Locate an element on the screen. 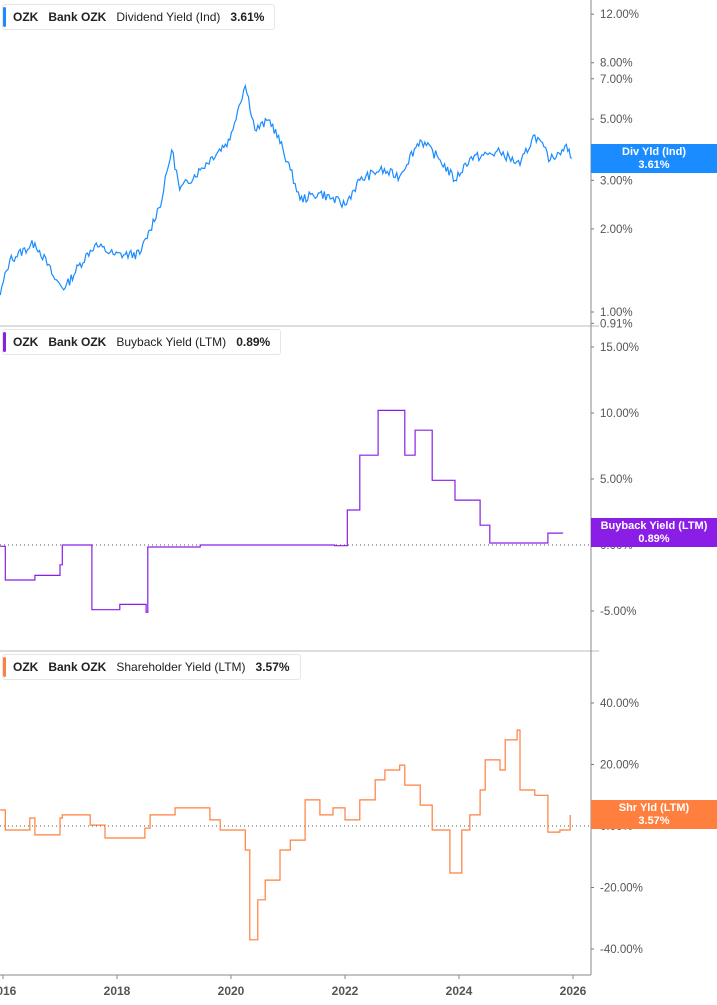  y-tick-label: 2.00% is located at coordinates (616, 230).